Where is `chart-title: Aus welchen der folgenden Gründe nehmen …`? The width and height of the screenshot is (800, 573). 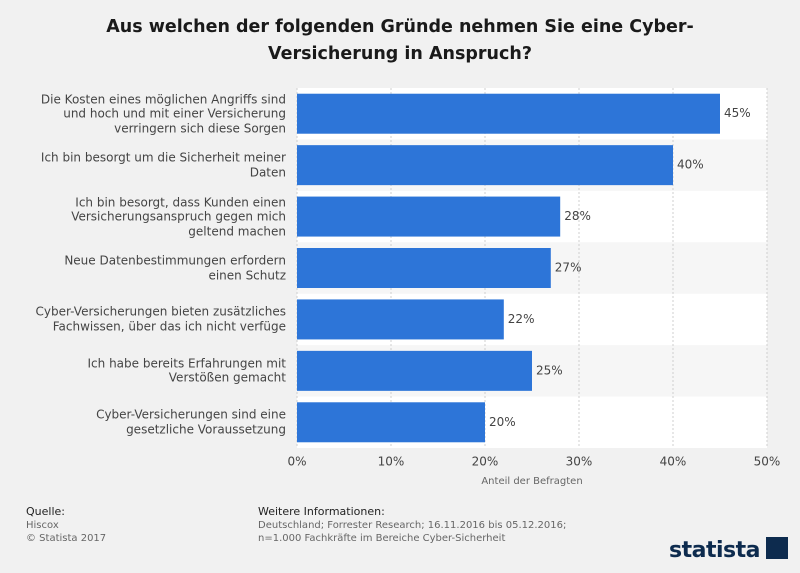 chart-title: Aus welchen der folgenden Gründe nehmen … is located at coordinates (400, 40).